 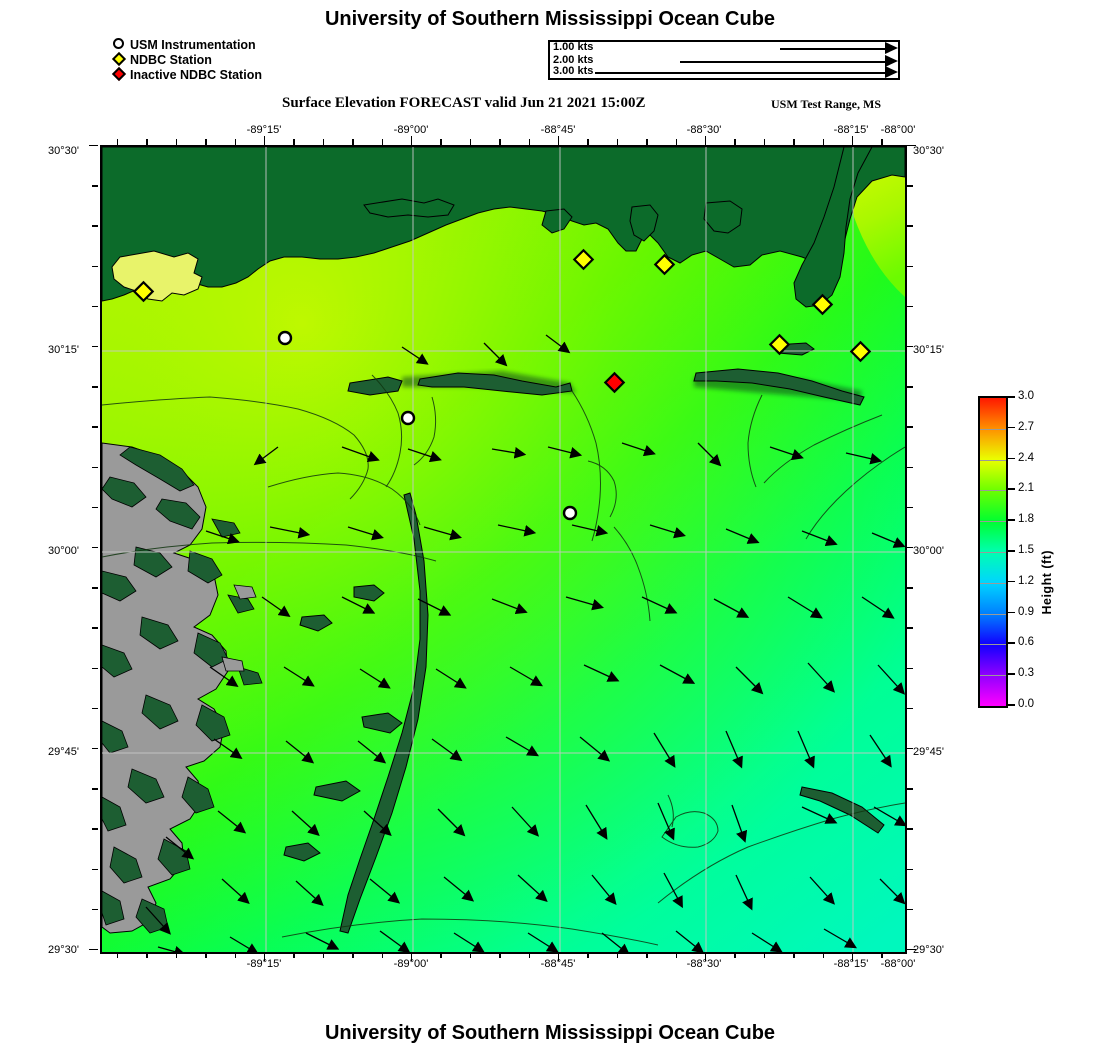 What do you see at coordinates (842, 810) in the screenshot?
I see `island-shoal-se` at bounding box center [842, 810].